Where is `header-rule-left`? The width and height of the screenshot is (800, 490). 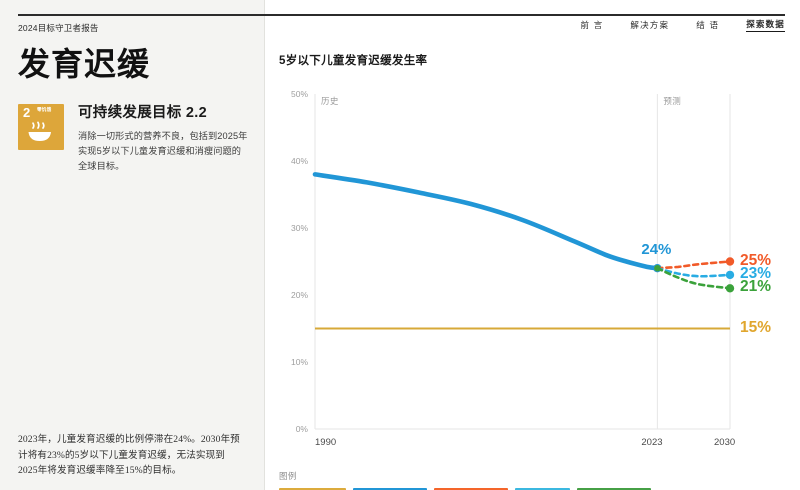 header-rule-left is located at coordinates (141, 15).